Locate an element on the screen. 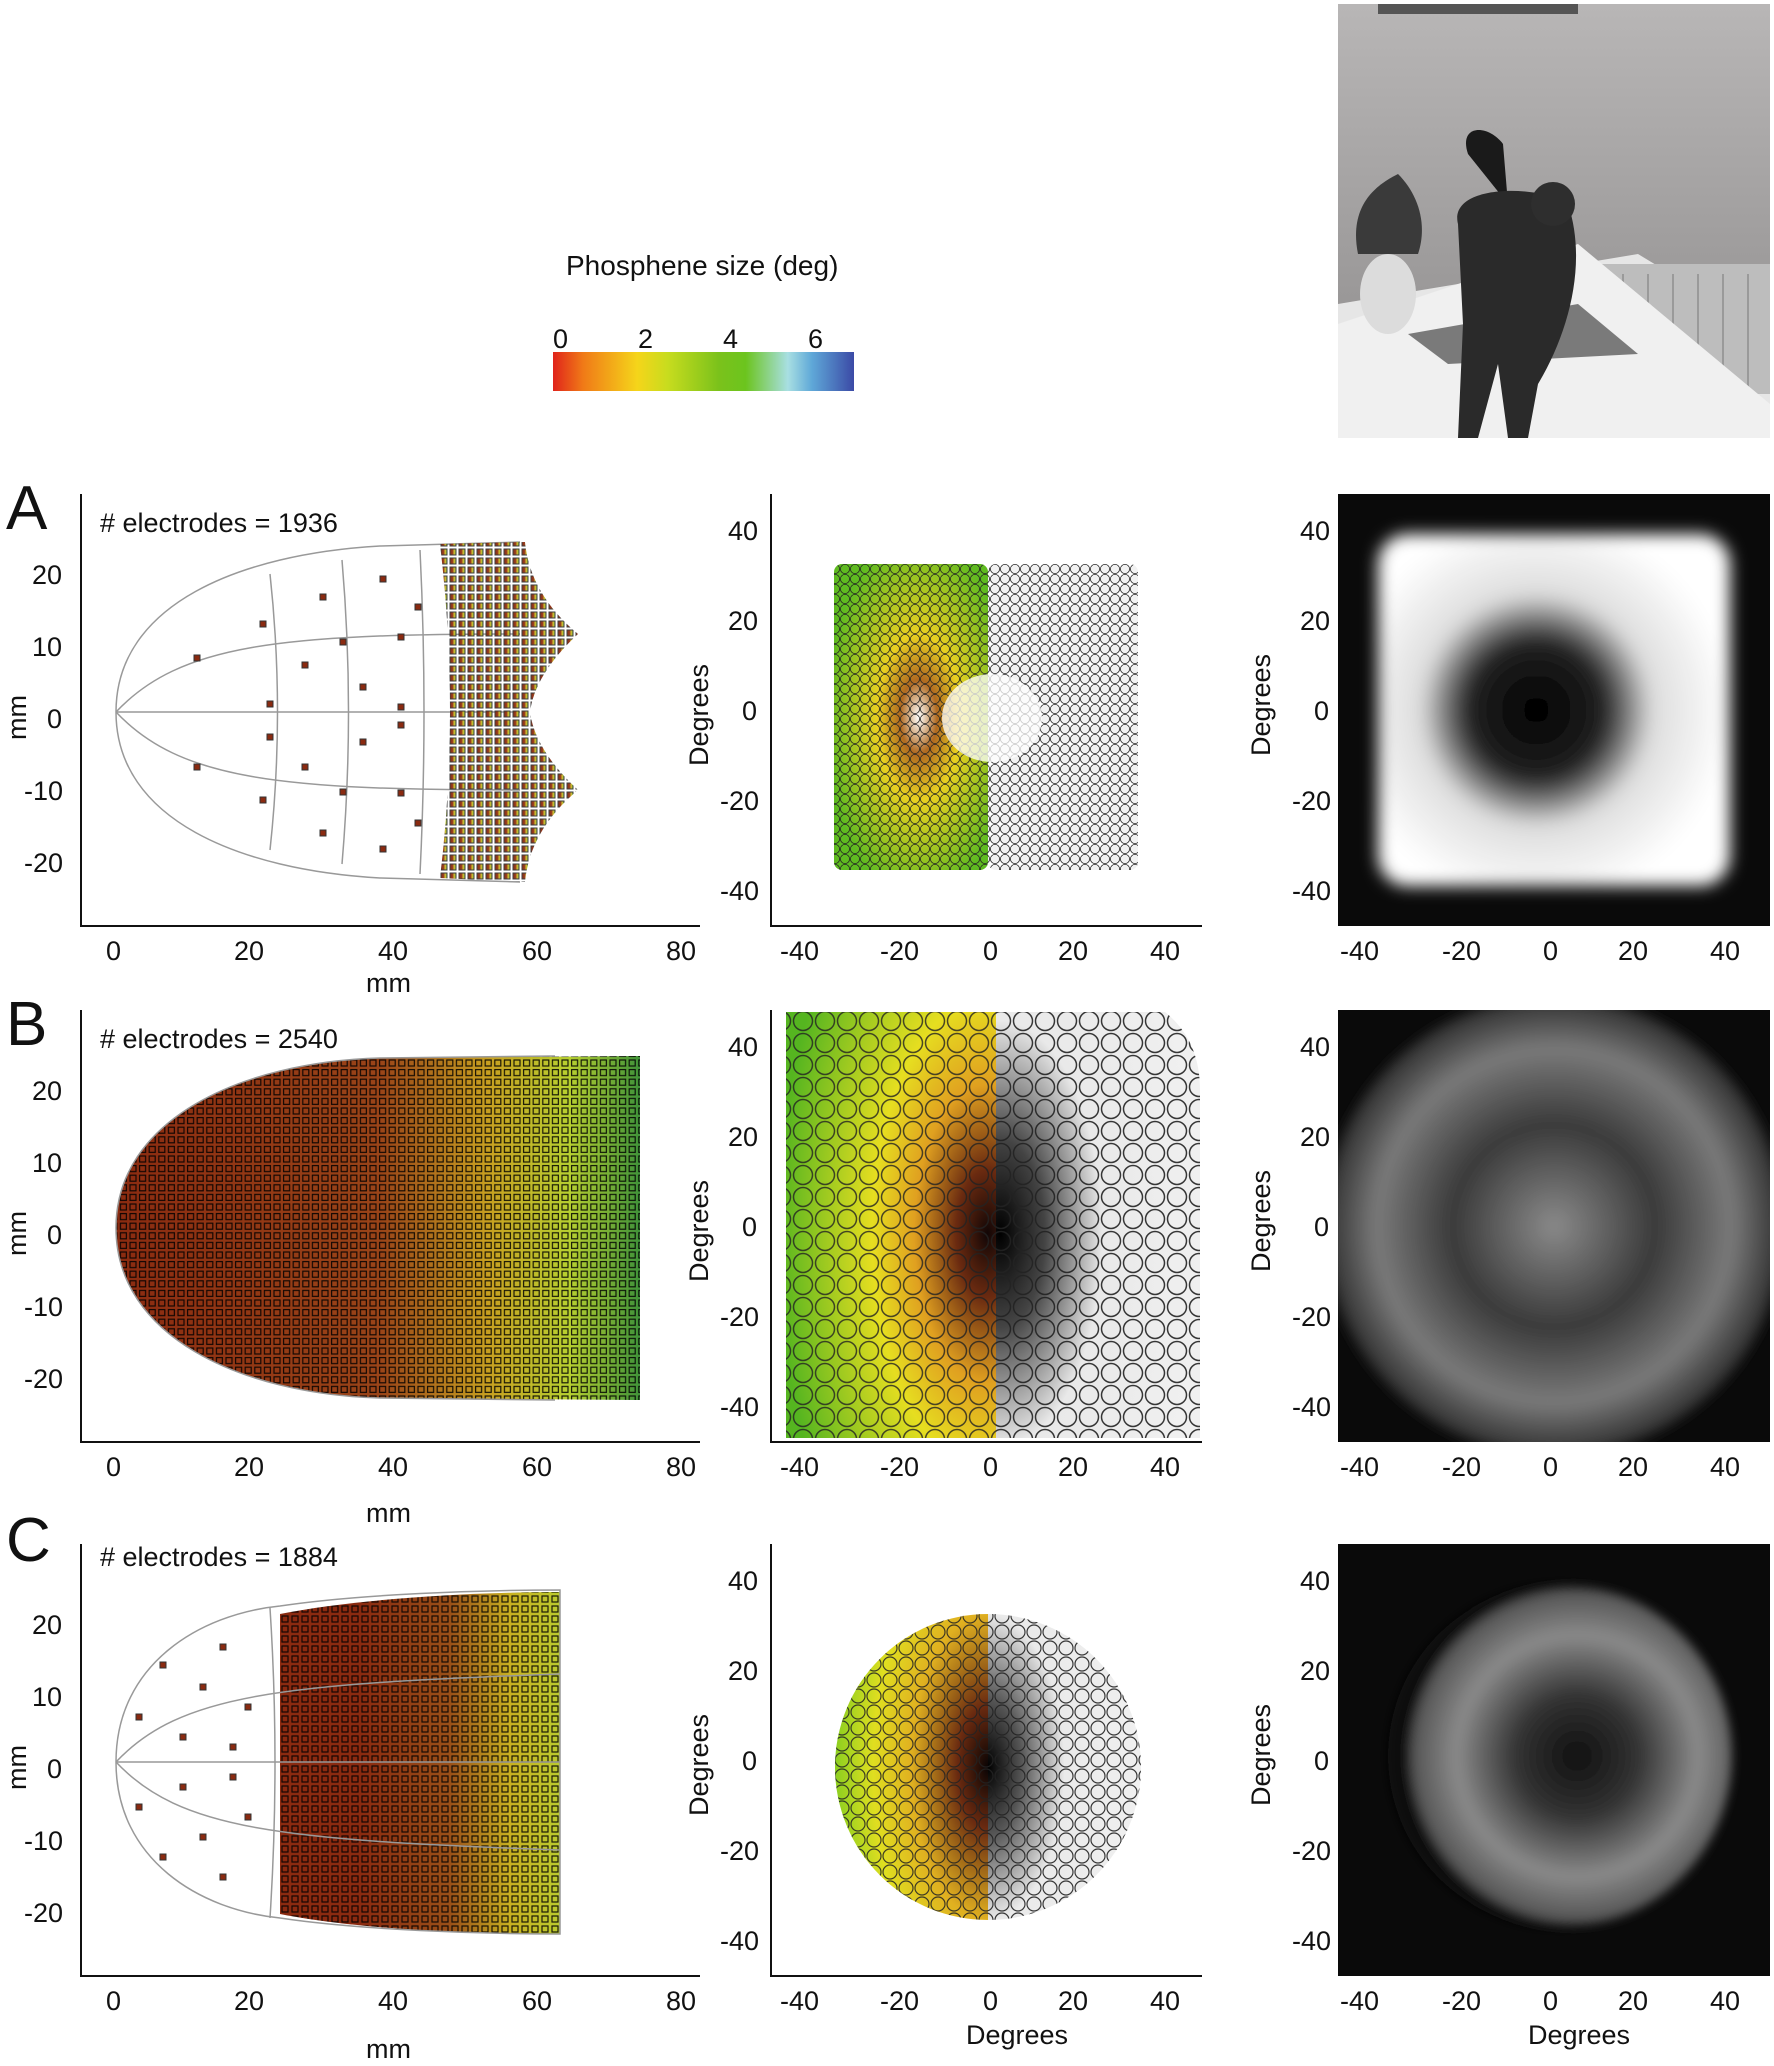  vf-c-phosphene-map is located at coordinates (988, 1767).